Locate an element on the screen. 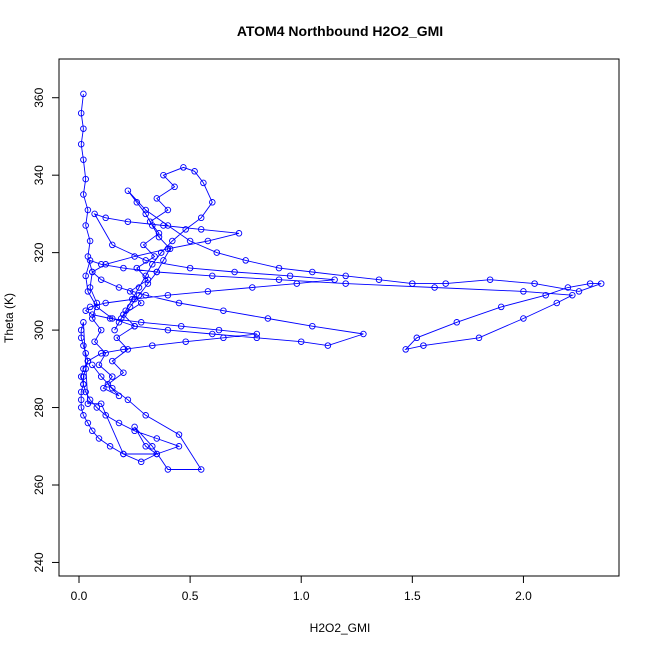  chart-title: ATOM4 Northbound H2O2_GMI is located at coordinates (340, 31).